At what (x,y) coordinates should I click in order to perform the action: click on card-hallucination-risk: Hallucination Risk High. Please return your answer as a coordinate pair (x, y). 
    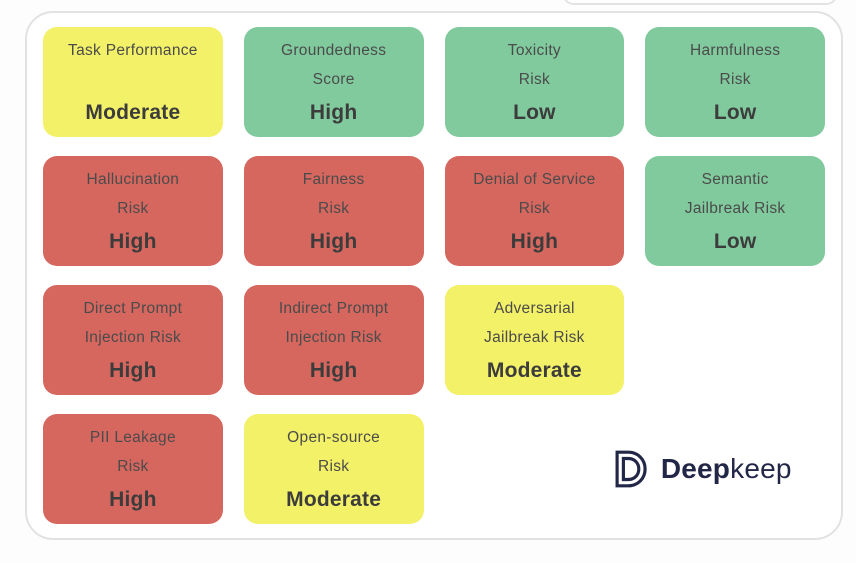
    Looking at the image, I should click on (133, 211).